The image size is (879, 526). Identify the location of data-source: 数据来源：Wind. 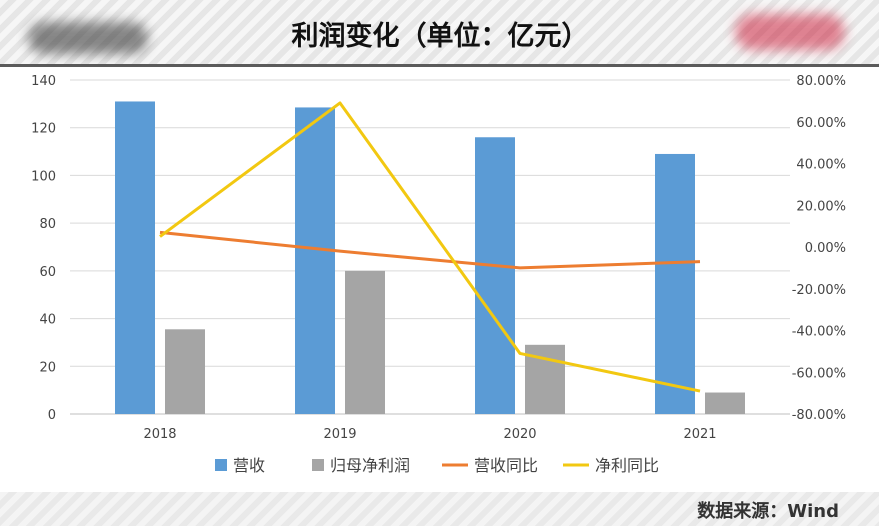
(768, 511).